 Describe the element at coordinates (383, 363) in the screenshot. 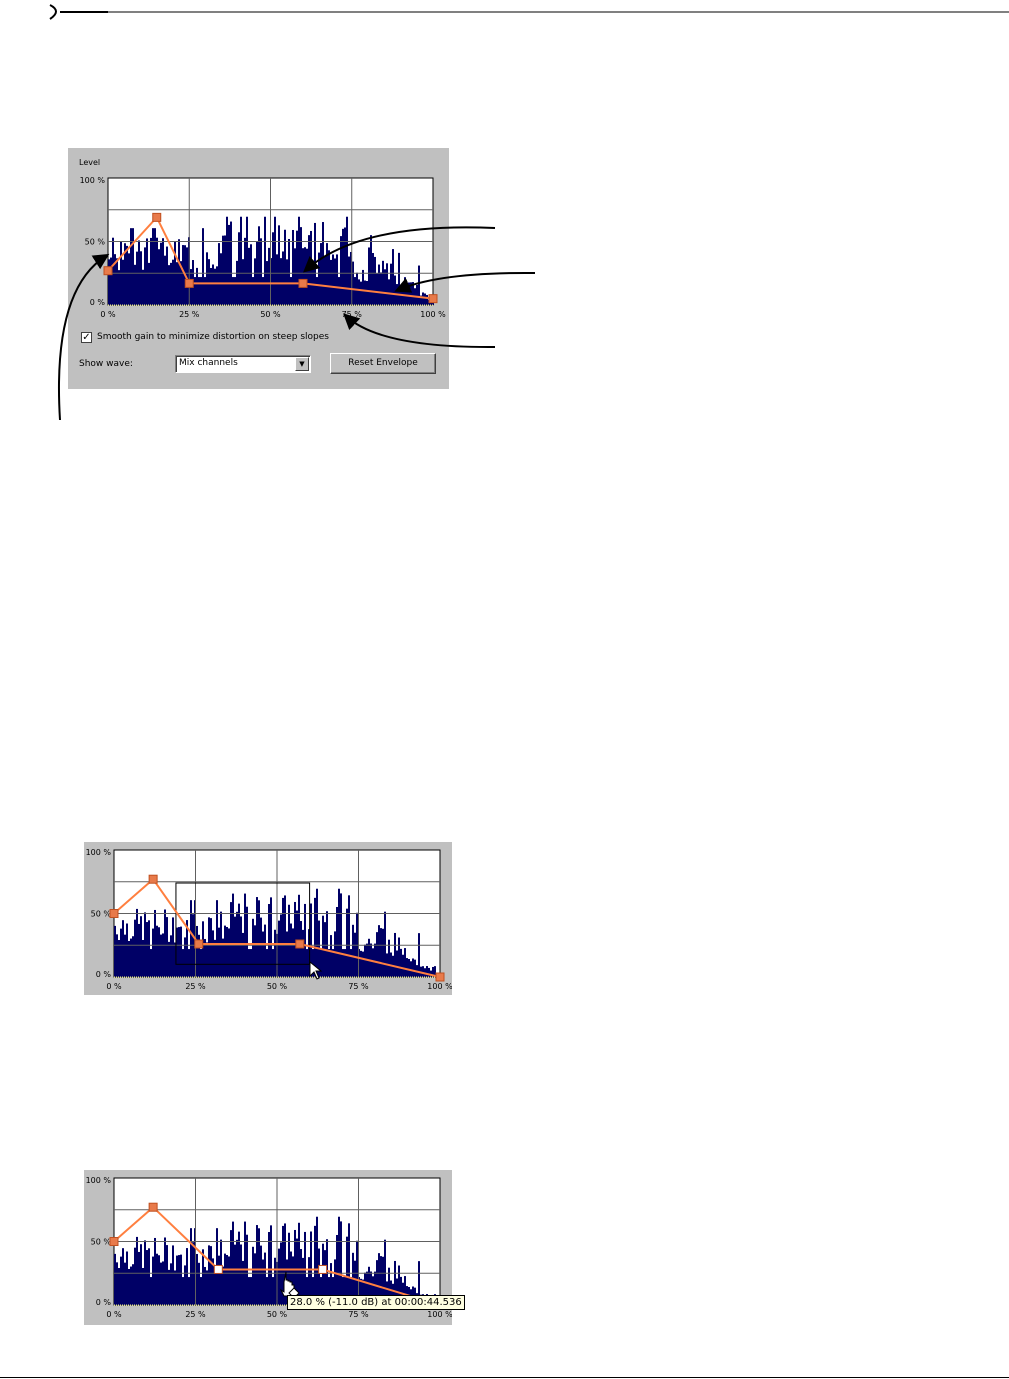

I see `reset-envelope-button: Reset Envelope` at that location.